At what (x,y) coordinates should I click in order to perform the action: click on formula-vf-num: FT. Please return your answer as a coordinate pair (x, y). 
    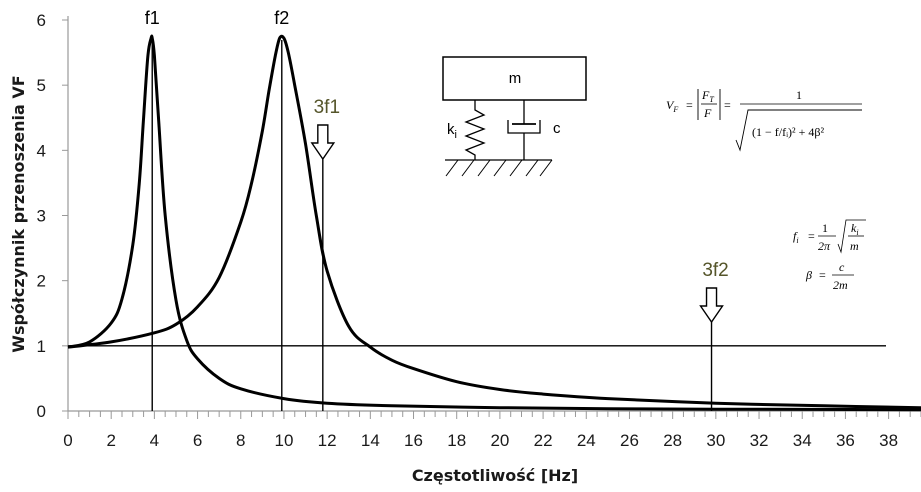
    Looking at the image, I should click on (707, 96).